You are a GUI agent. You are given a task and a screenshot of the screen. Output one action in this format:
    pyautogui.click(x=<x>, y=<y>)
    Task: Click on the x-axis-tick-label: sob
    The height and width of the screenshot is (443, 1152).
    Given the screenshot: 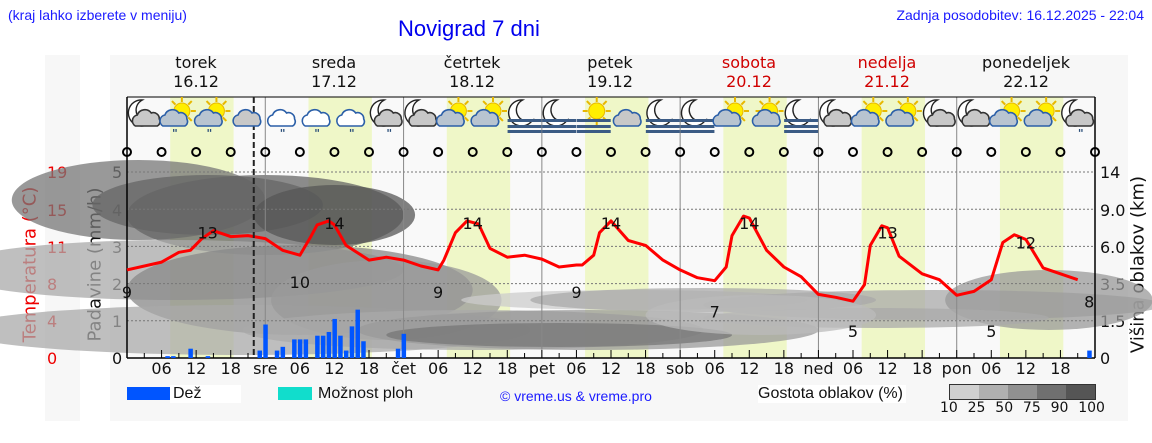 What is the action you would take?
    pyautogui.click(x=680, y=368)
    